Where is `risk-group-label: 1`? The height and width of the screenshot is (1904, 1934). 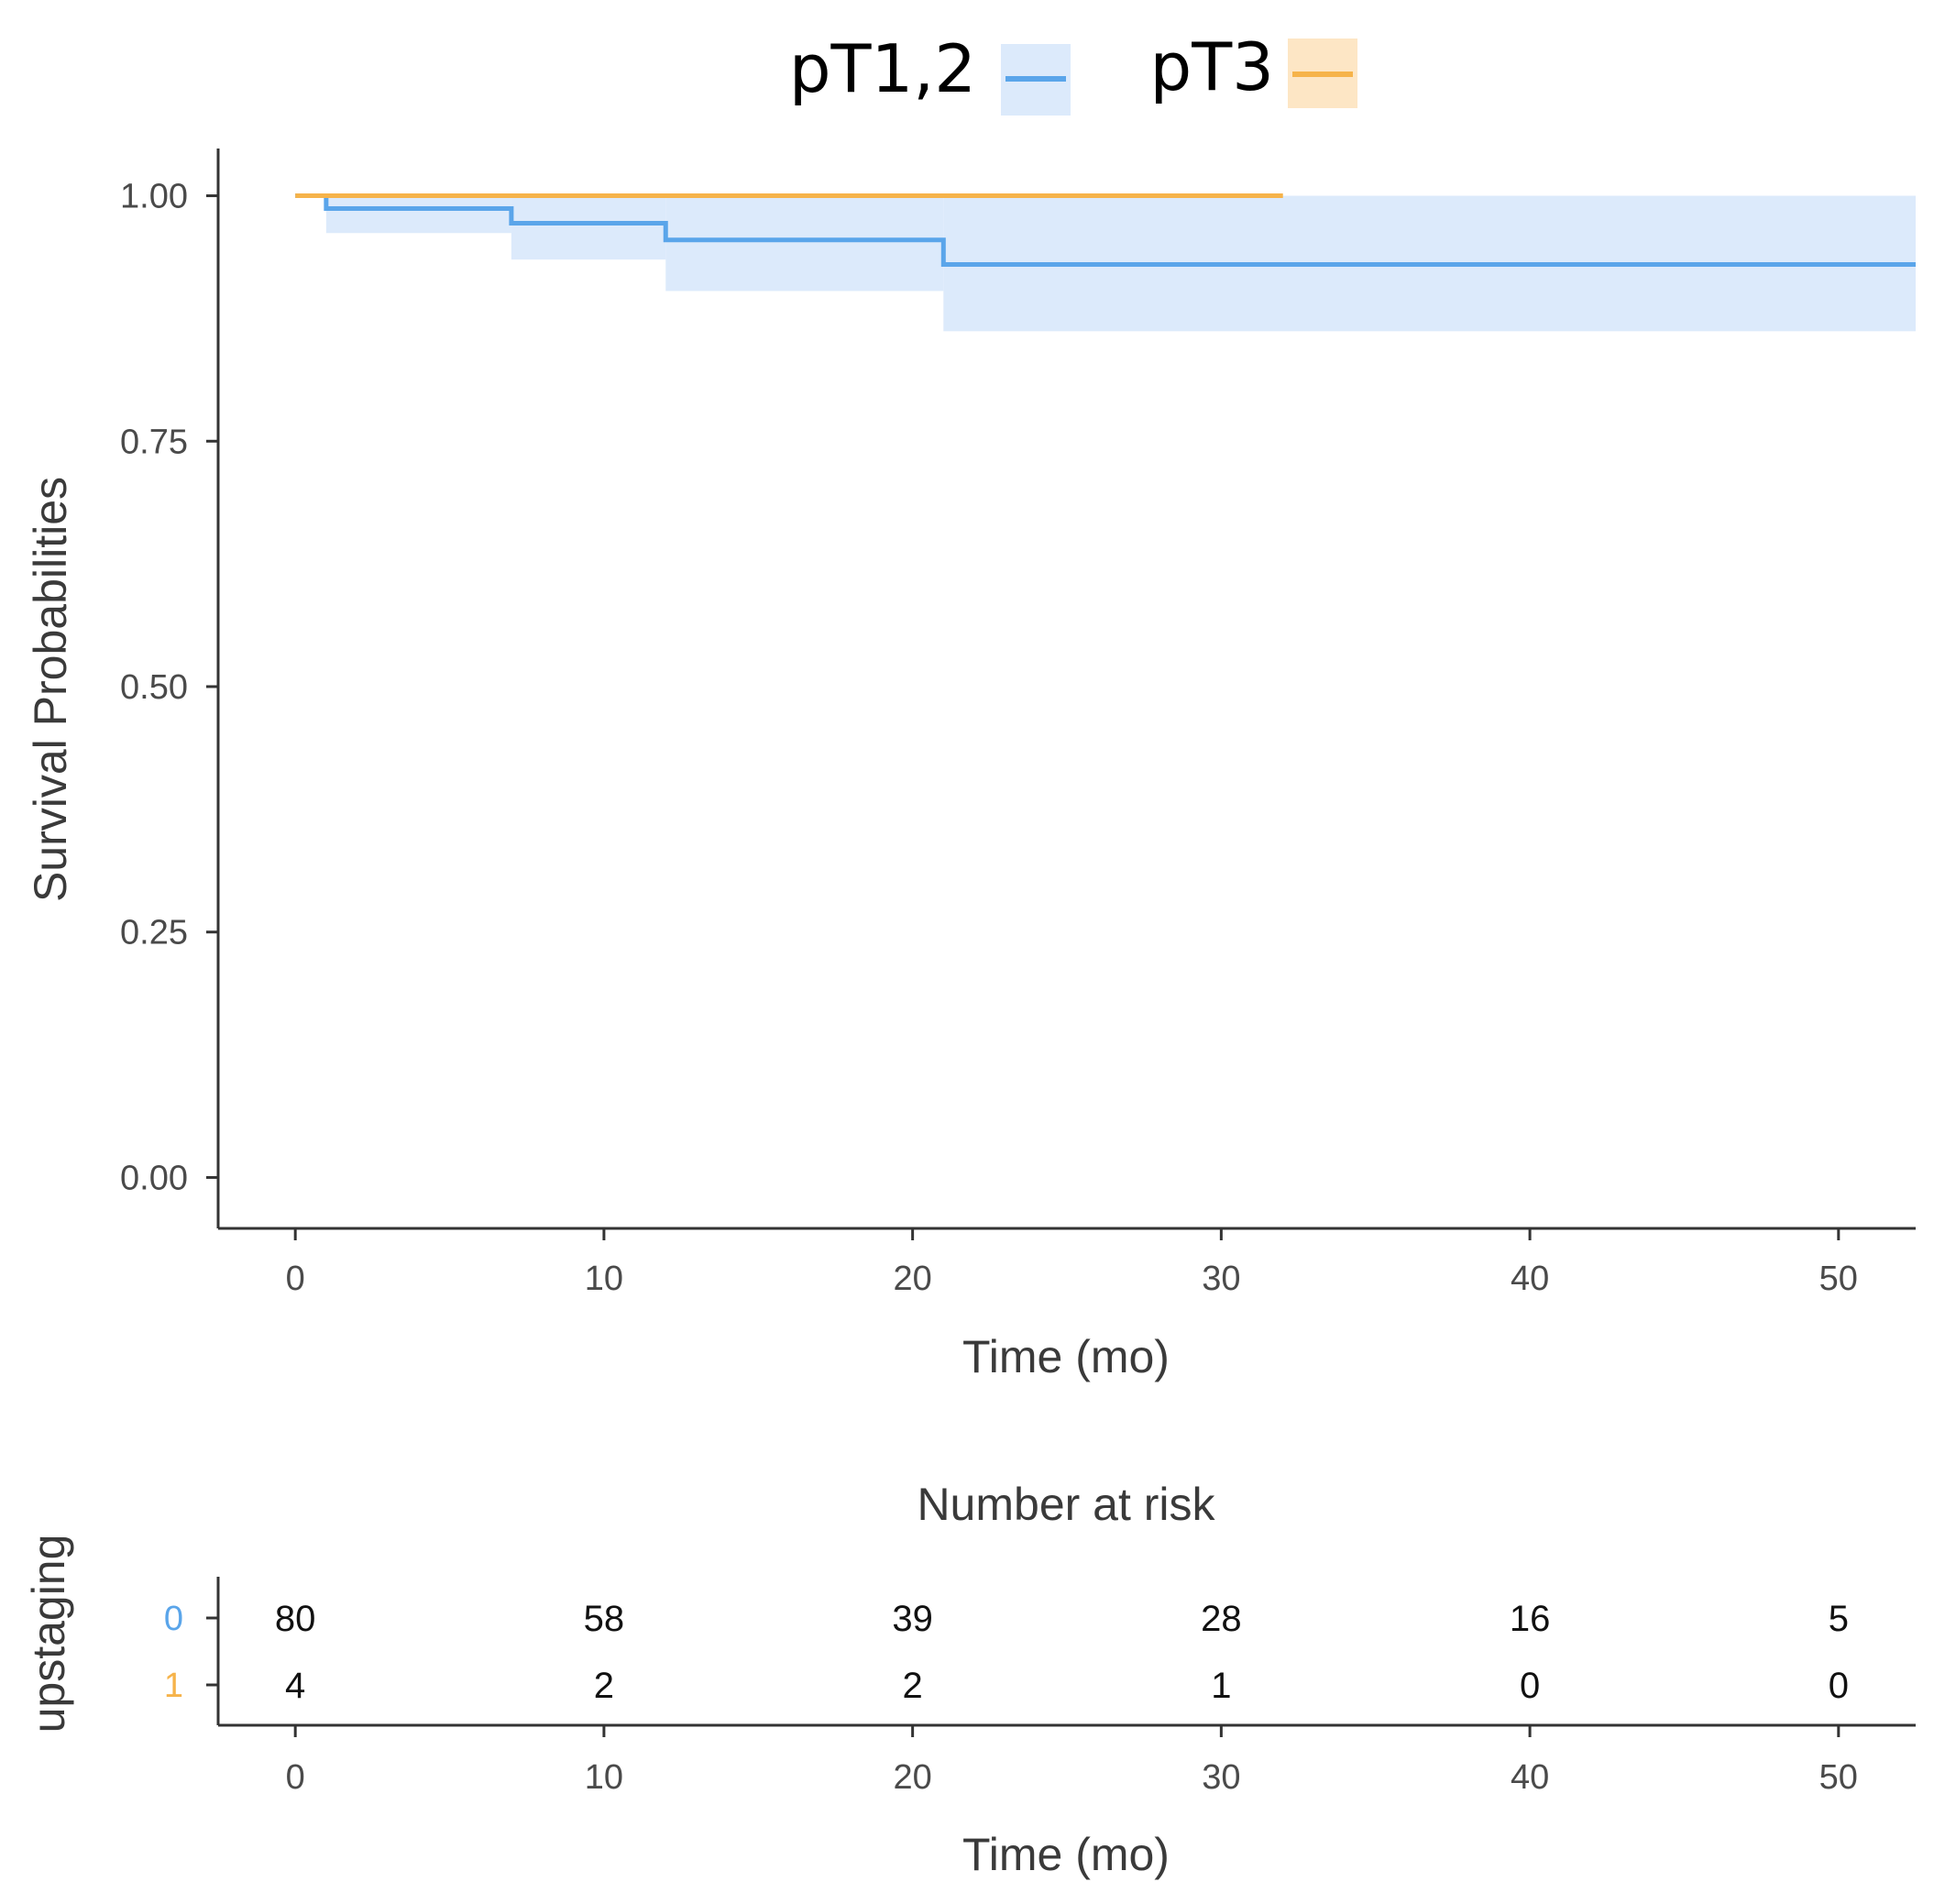
risk-group-label: 1 is located at coordinates (173, 1686).